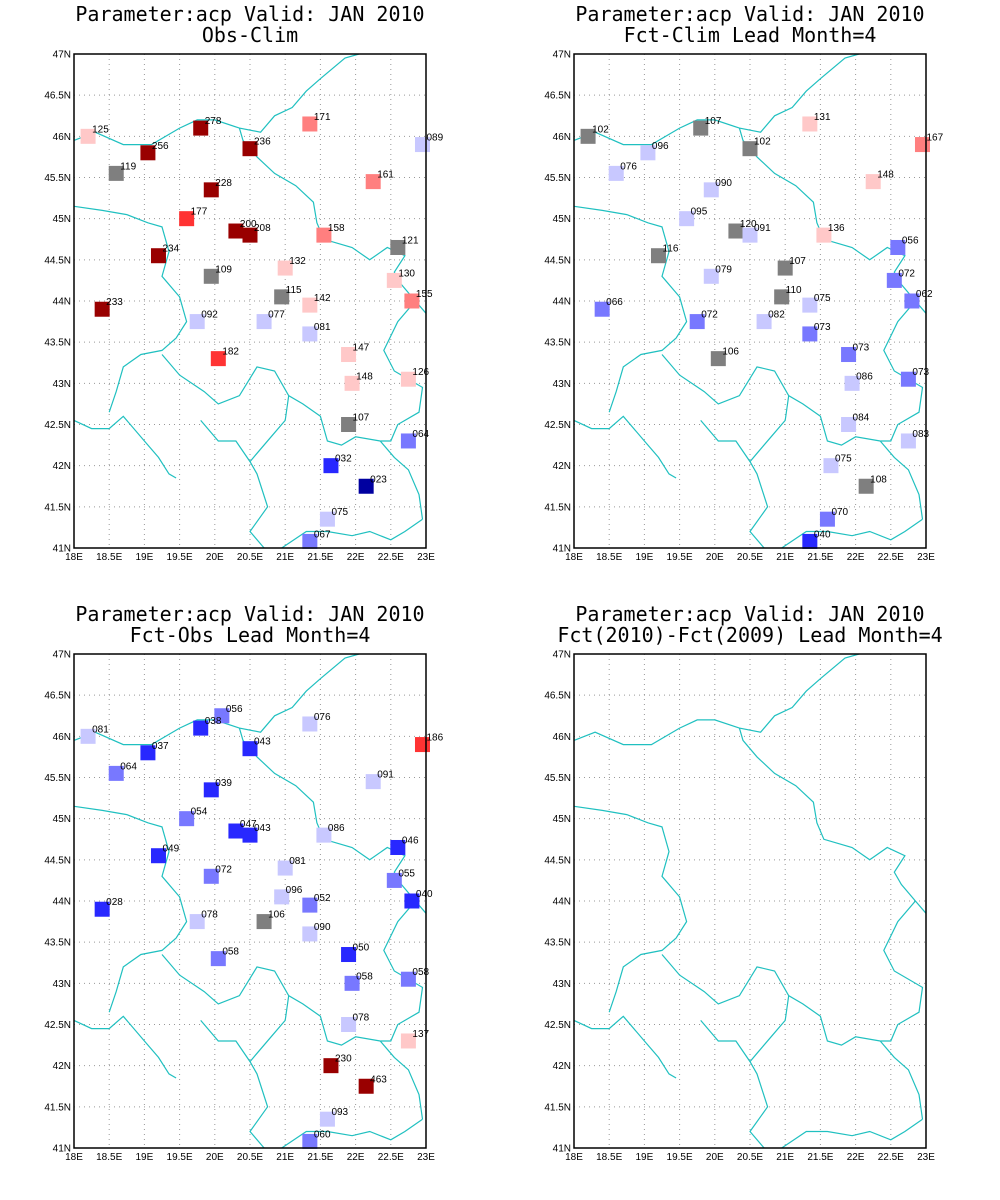 This screenshot has height=1200, width=1000. Describe the element at coordinates (223, 183) in the screenshot. I see `station-value-label: 228` at that location.